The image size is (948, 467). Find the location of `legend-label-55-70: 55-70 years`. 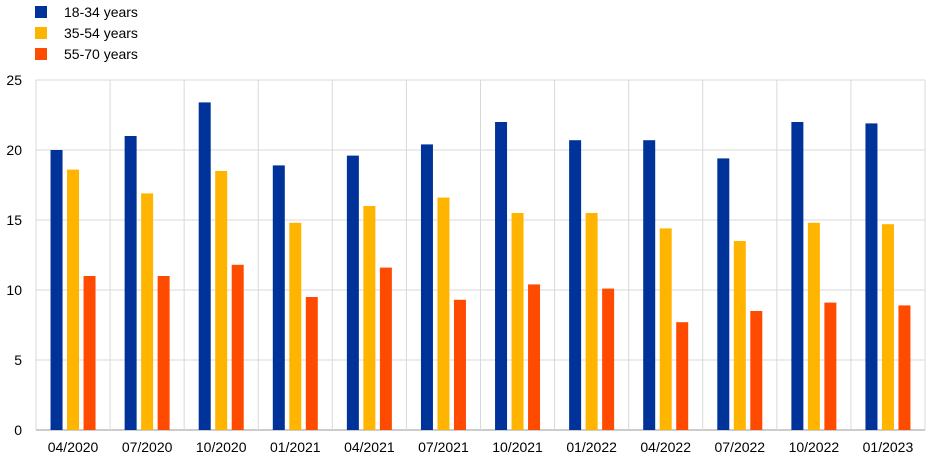

legend-label-55-70: 55-70 years is located at coordinates (101, 54).